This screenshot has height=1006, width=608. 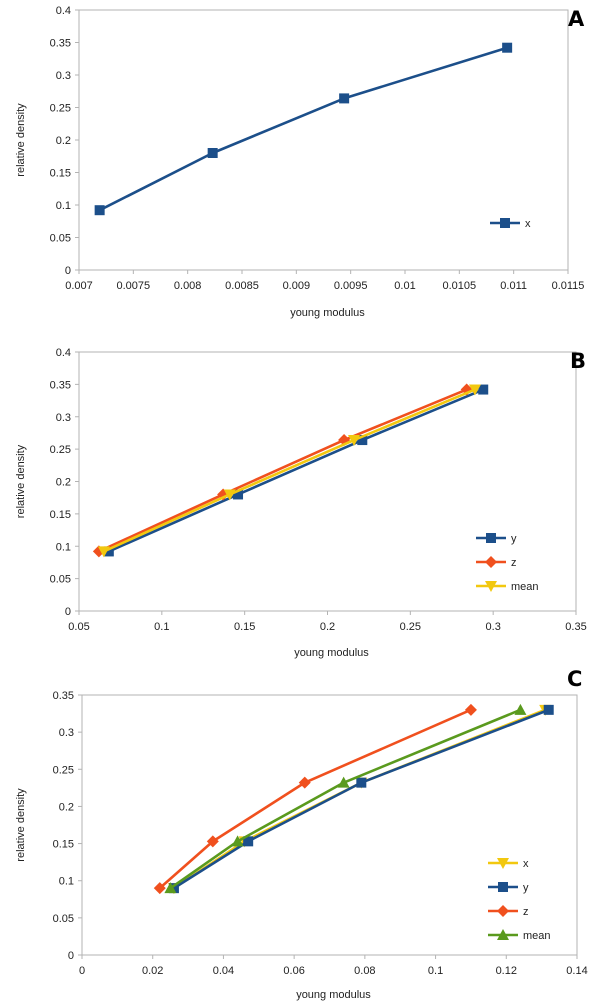 I want to click on x-tick-label: 0.0115, so click(x=568, y=286).